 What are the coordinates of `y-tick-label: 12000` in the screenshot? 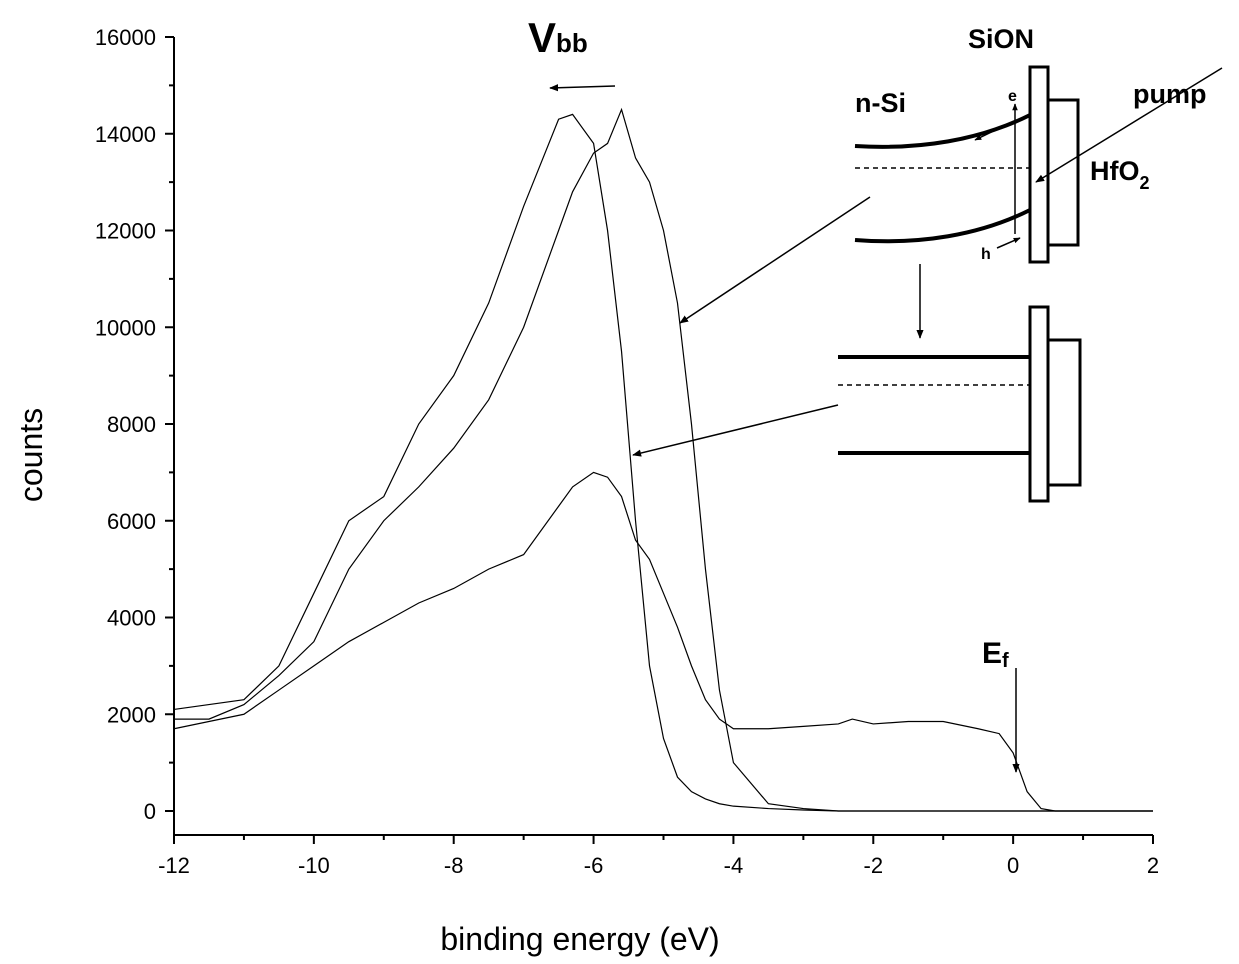 It's located at (125, 231).